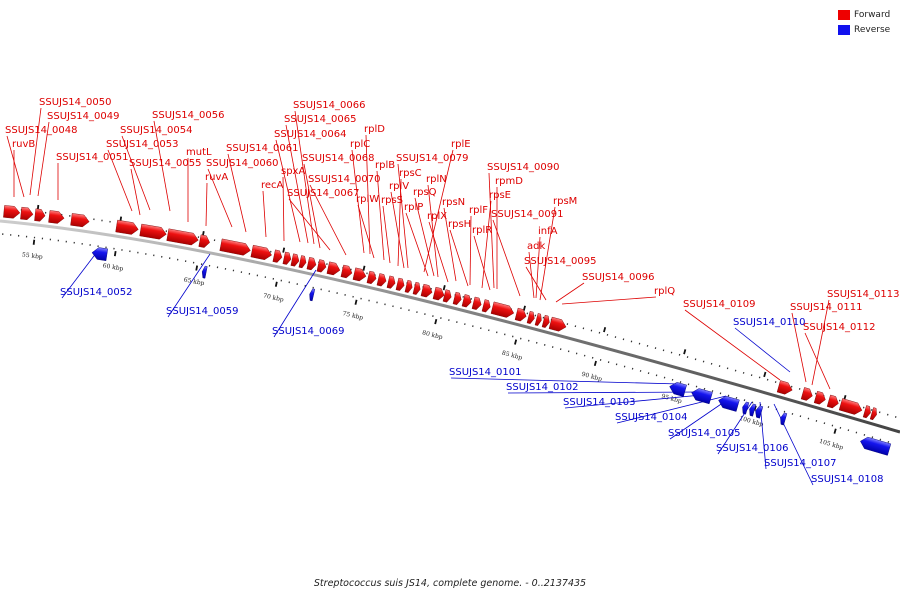 Image resolution: width=900 pixels, height=600 pixels. Describe the element at coordinates (500, 195) in the screenshot. I see `forward-gene-label-rpse: rpsE` at that location.